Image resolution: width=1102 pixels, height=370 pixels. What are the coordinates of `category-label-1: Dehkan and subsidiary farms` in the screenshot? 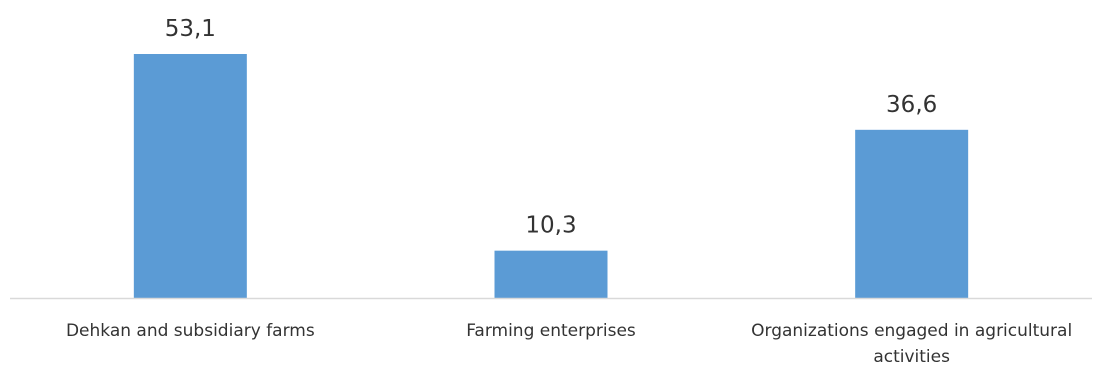 It's located at (190, 331).